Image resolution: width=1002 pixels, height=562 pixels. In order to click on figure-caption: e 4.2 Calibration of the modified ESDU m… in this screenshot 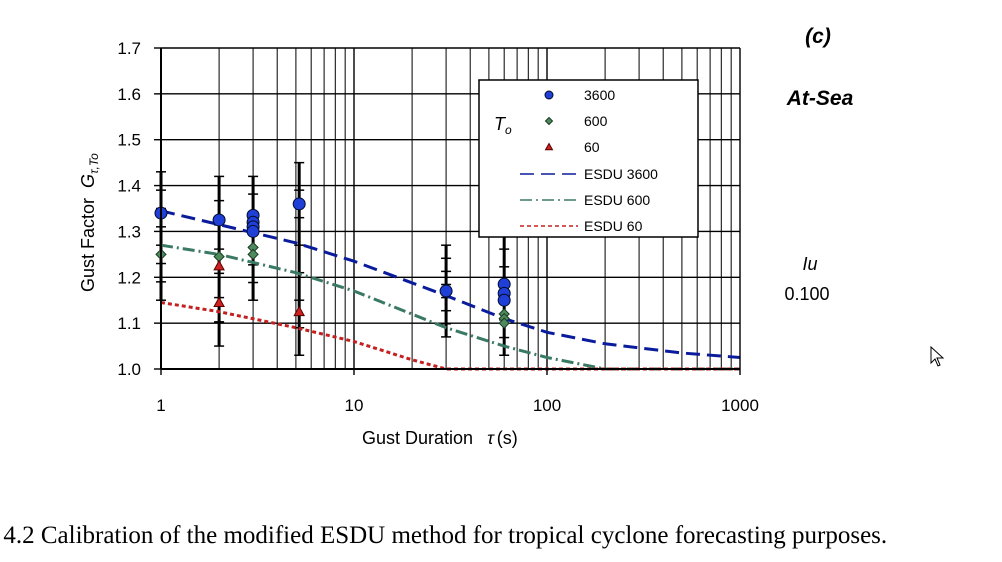, I will do `click(444, 535)`.